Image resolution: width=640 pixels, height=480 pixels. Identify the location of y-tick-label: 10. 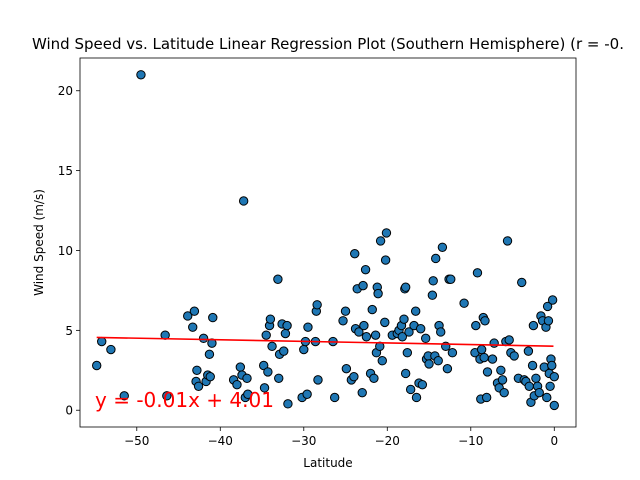
(65, 251).